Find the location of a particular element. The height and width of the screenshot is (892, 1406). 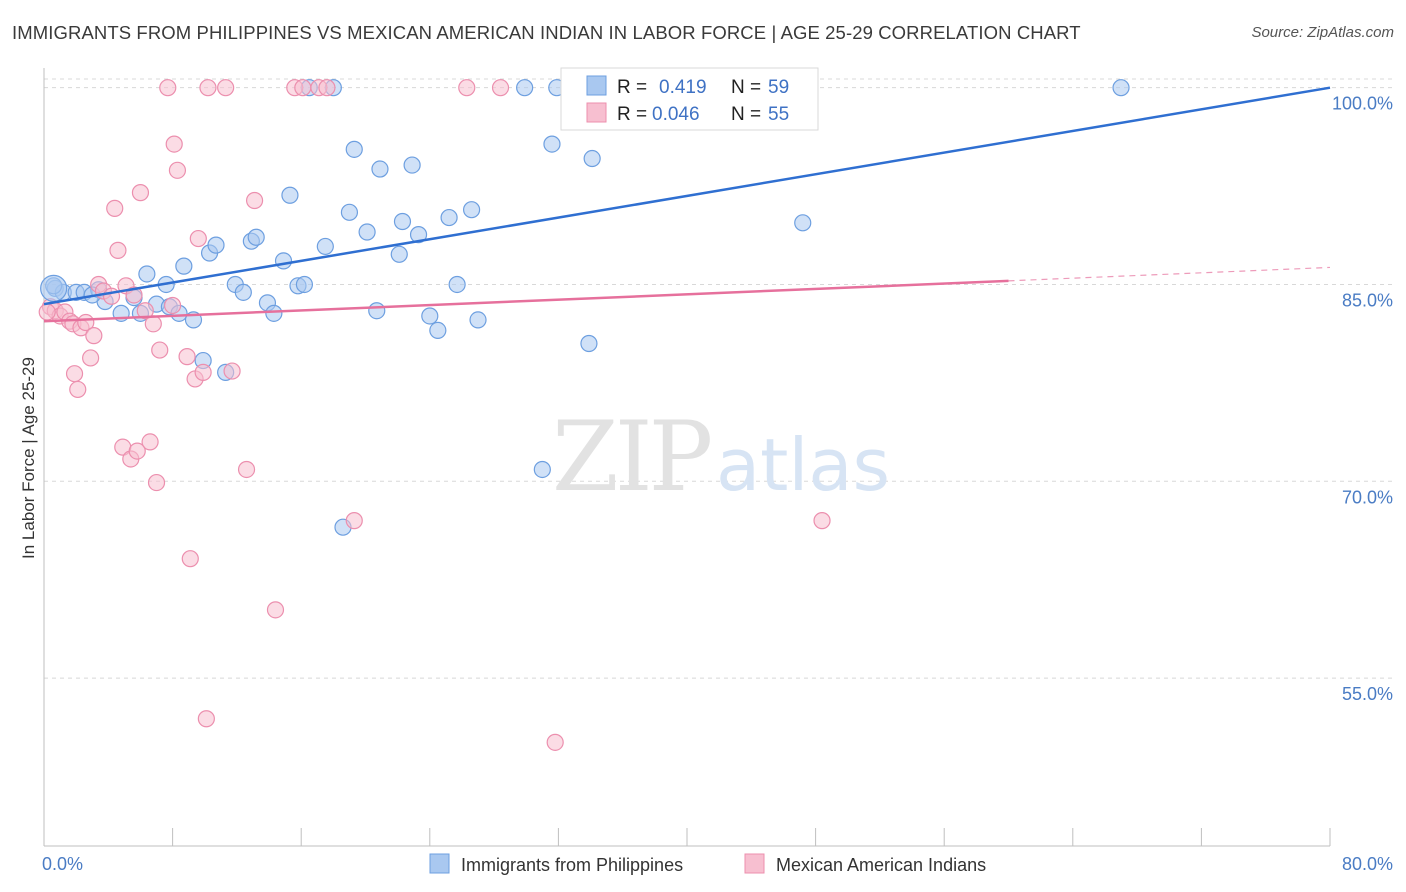

y-tick-label: 100.0% is located at coordinates (1362, 104).